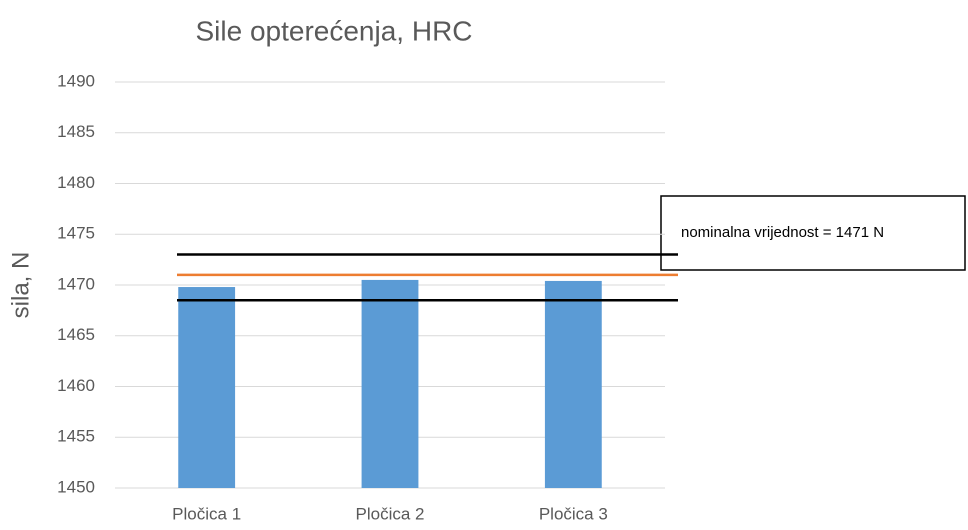  I want to click on chart-title: Sile opterećenja, HRC, so click(333, 30).